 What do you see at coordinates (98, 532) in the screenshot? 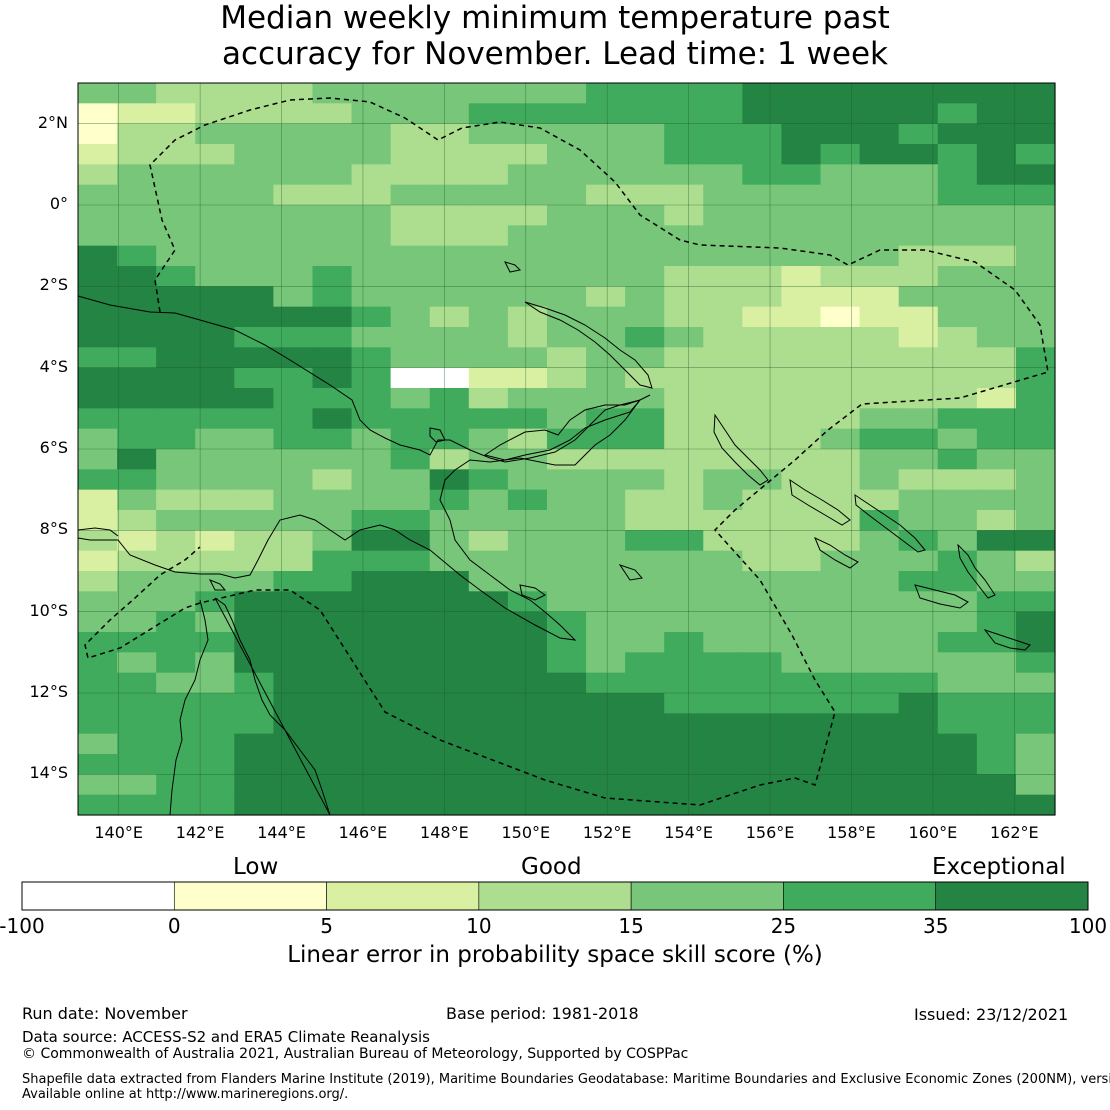
I see `coastline-west` at bounding box center [98, 532].